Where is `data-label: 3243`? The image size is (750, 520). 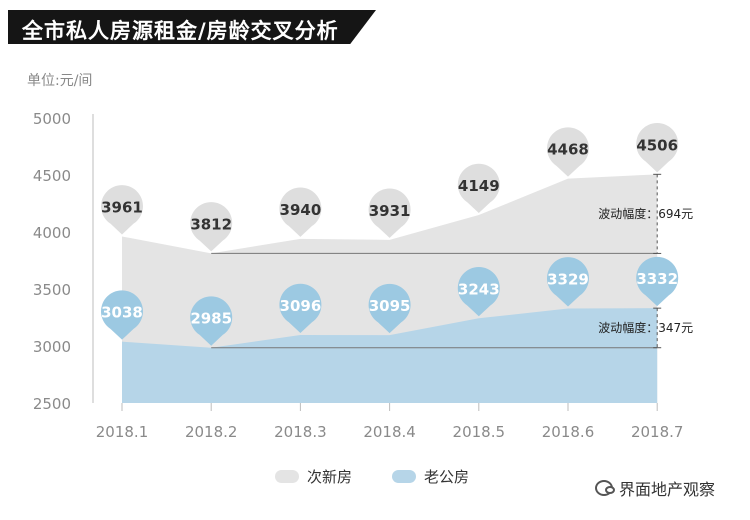 data-label: 3243 is located at coordinates (479, 289).